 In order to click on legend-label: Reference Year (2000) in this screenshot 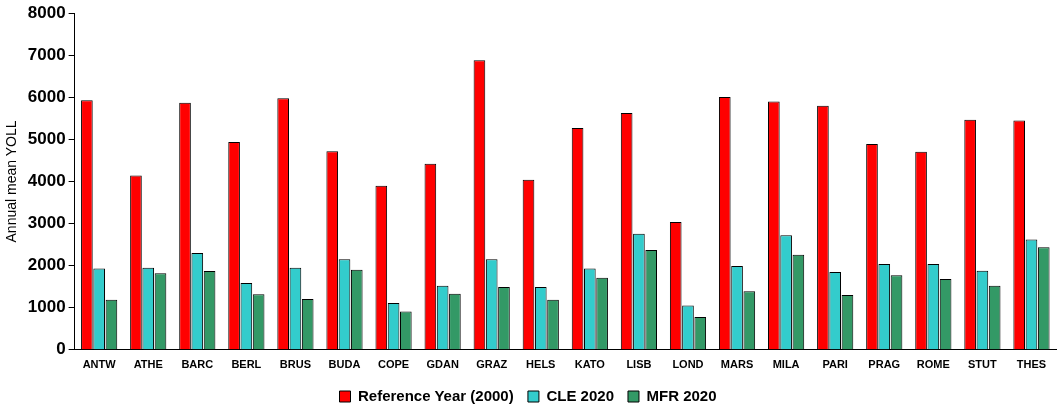, I will do `click(436, 395)`.